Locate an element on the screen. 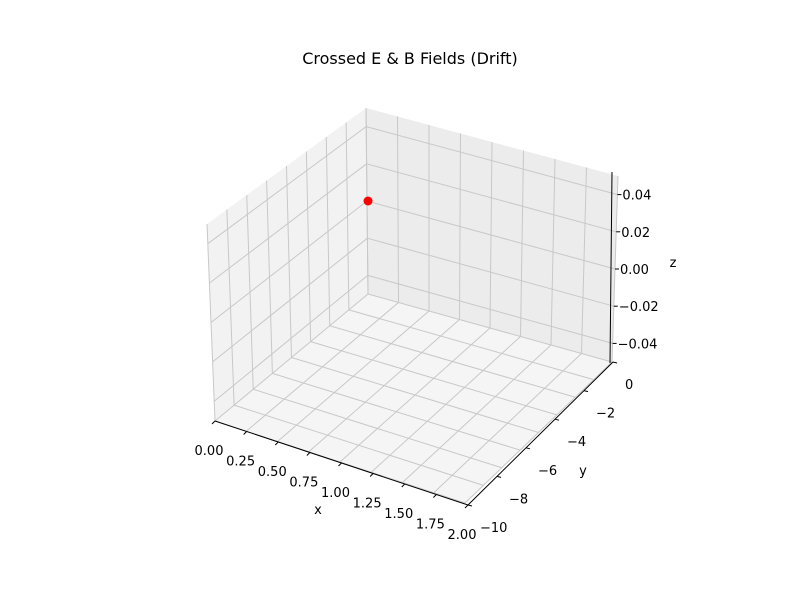 This screenshot has height=600, width=800. x-tick-label: 1.25 is located at coordinates (367, 504).